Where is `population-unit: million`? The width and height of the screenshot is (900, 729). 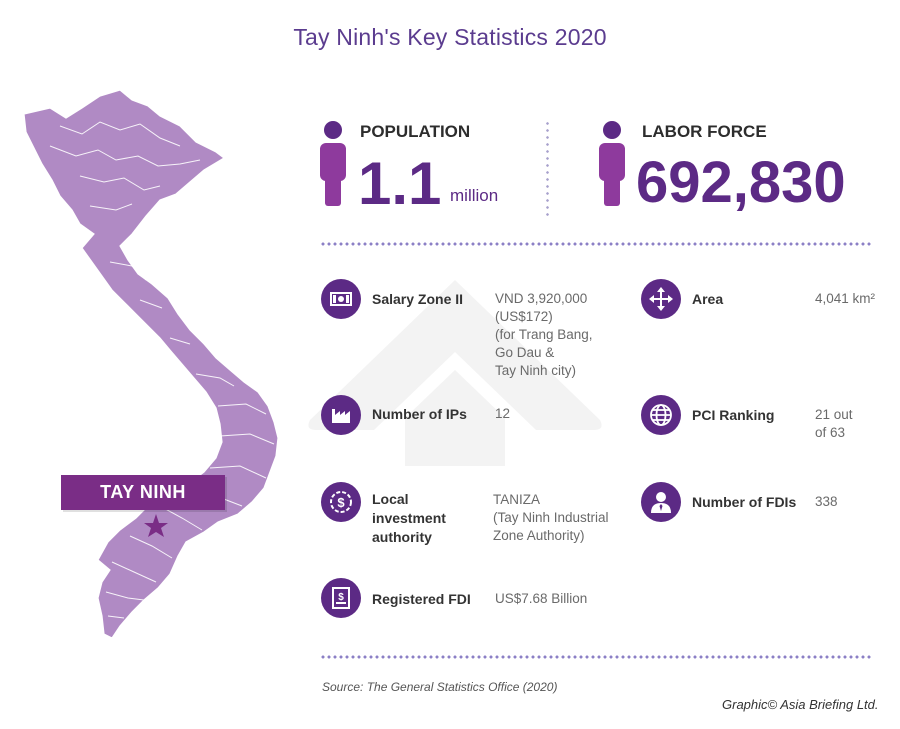 population-unit: million is located at coordinates (474, 195).